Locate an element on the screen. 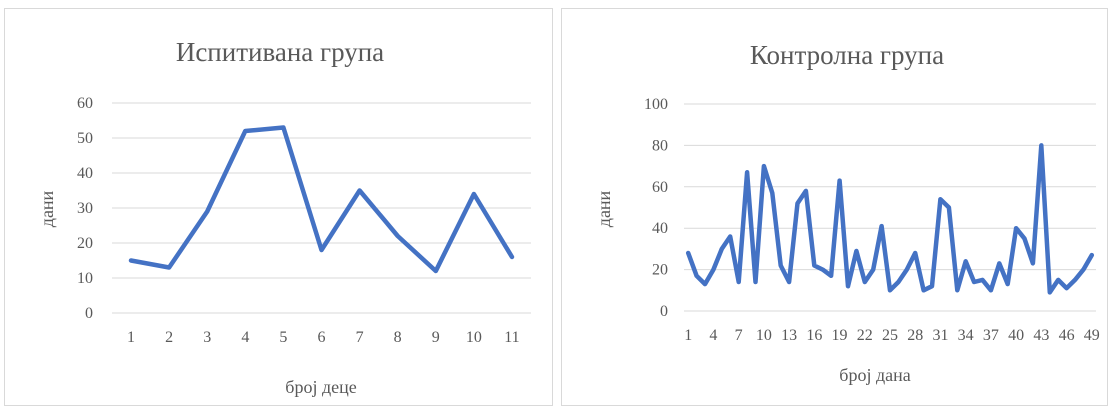 This screenshot has width=1114, height=410. x-tick-label: 8 is located at coordinates (398, 337).